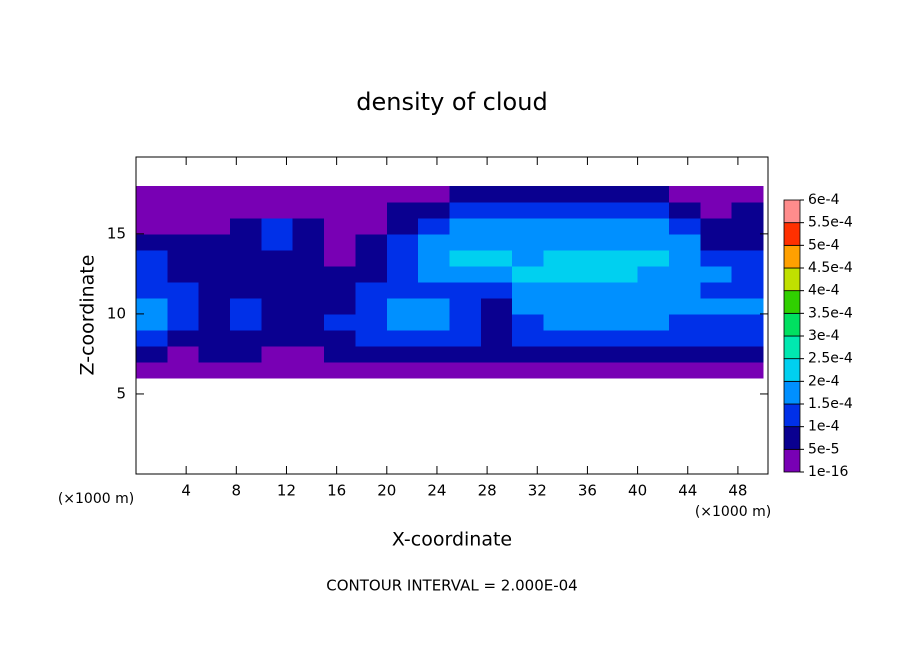  I want to click on x-tick-label: 28, so click(487, 491).